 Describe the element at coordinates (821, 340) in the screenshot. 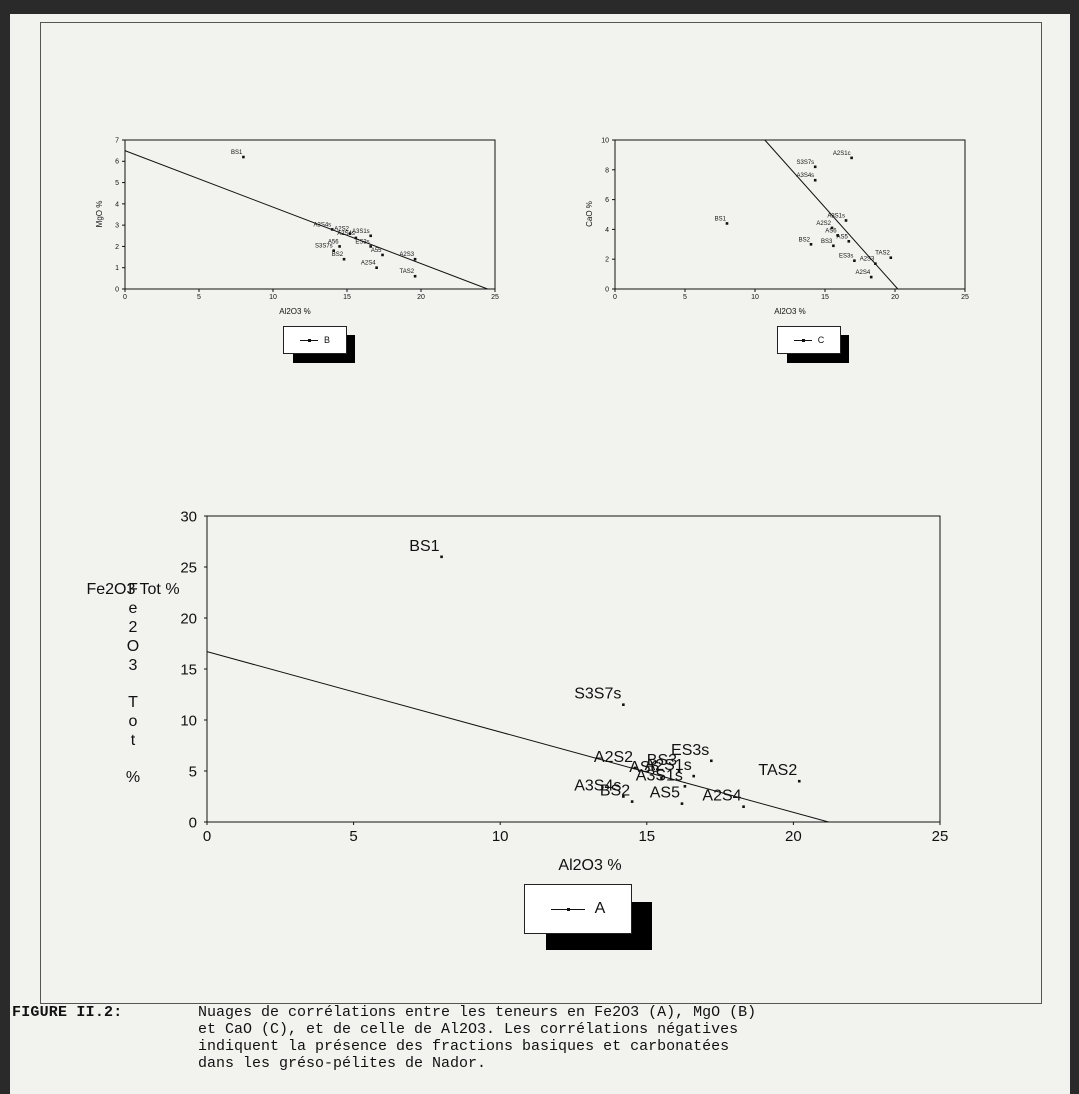

I see `legend-c-label: C` at that location.